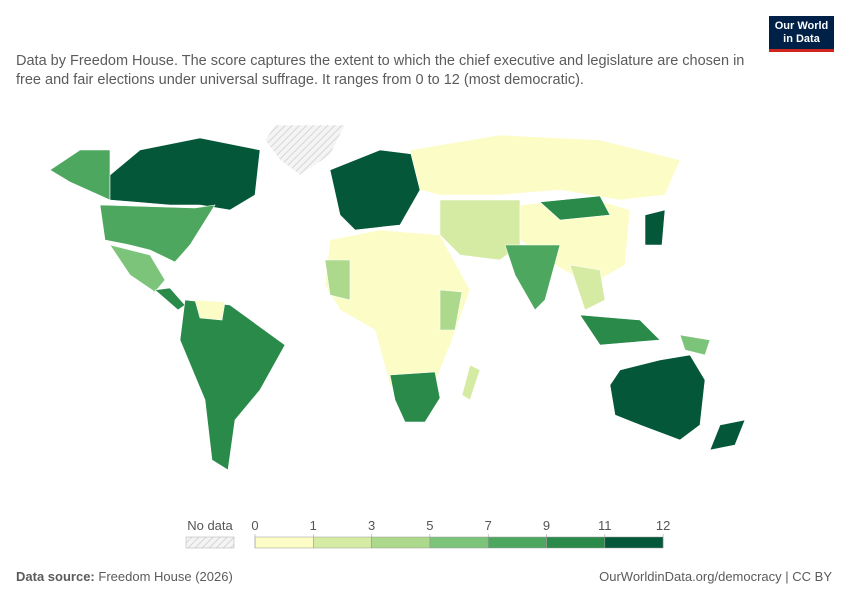 The height and width of the screenshot is (600, 850). Describe the element at coordinates (80, 175) in the screenshot. I see `alaska` at that location.